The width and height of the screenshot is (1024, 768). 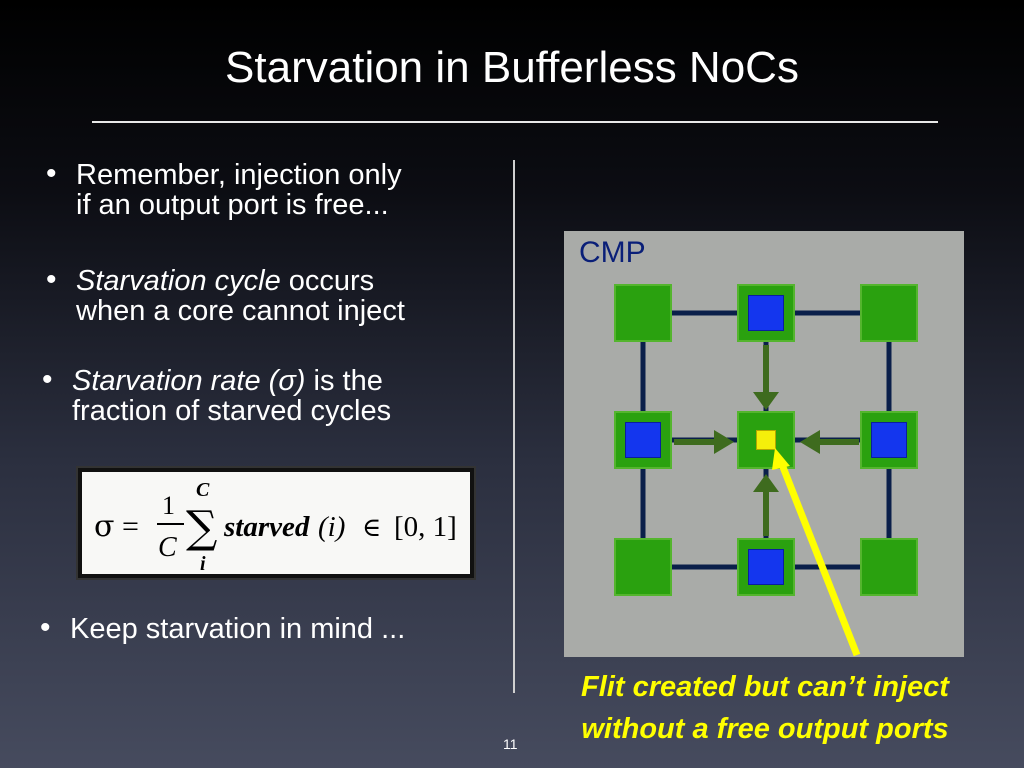 What do you see at coordinates (327, 281) in the screenshot?
I see `bullet-line-rest: occurs` at bounding box center [327, 281].